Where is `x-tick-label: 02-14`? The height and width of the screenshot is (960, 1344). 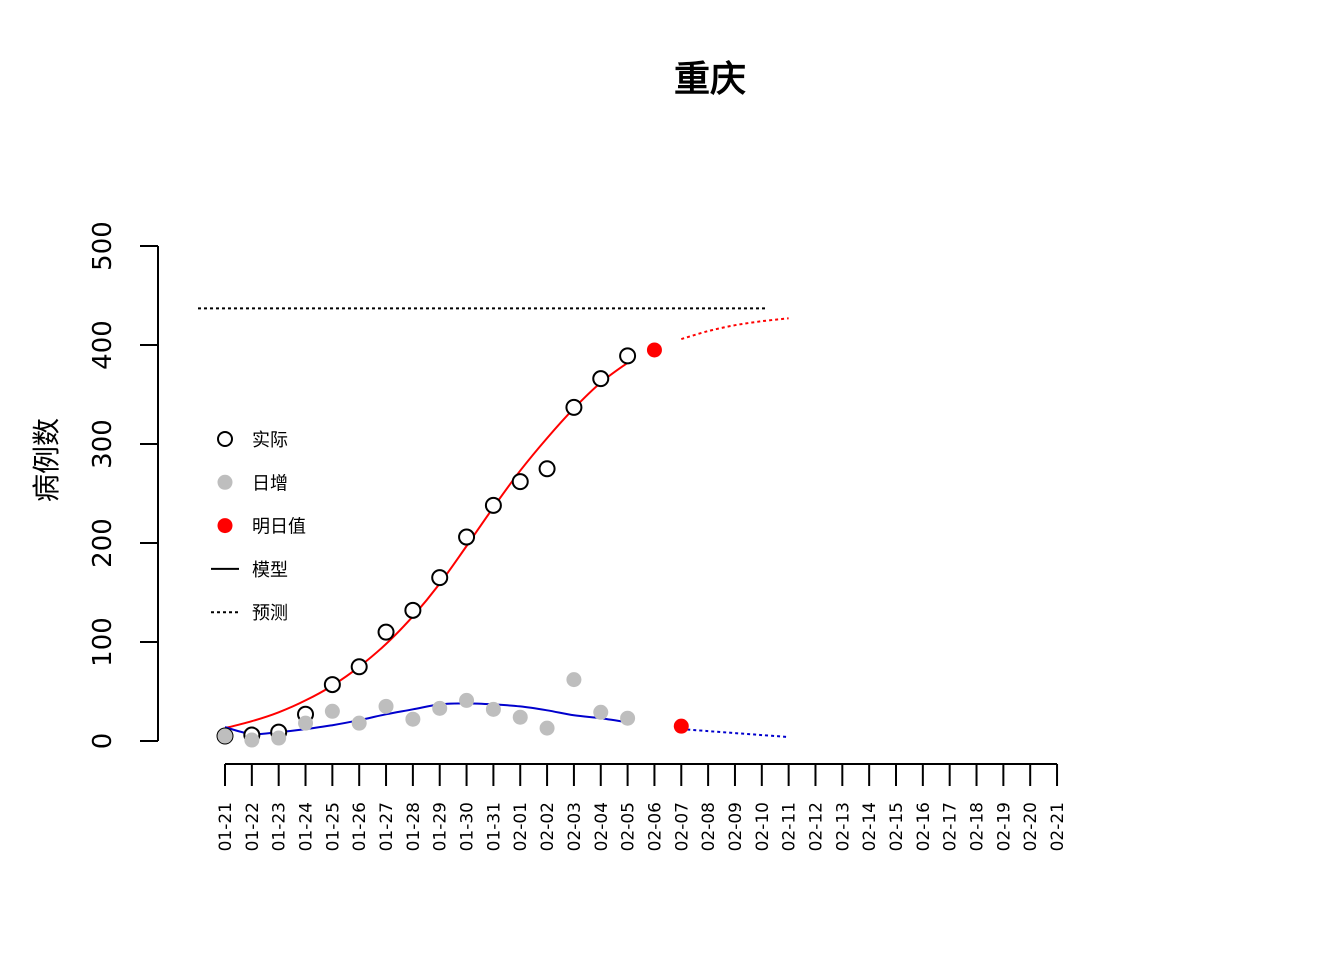
x-tick-label: 02-14 is located at coordinates (870, 826).